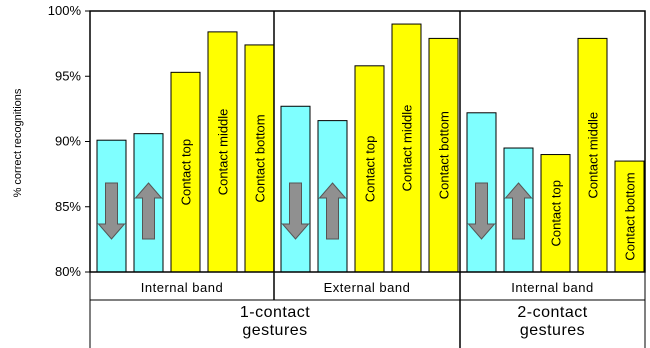  I want to click on y-tick-label: 95%, so click(68, 75).